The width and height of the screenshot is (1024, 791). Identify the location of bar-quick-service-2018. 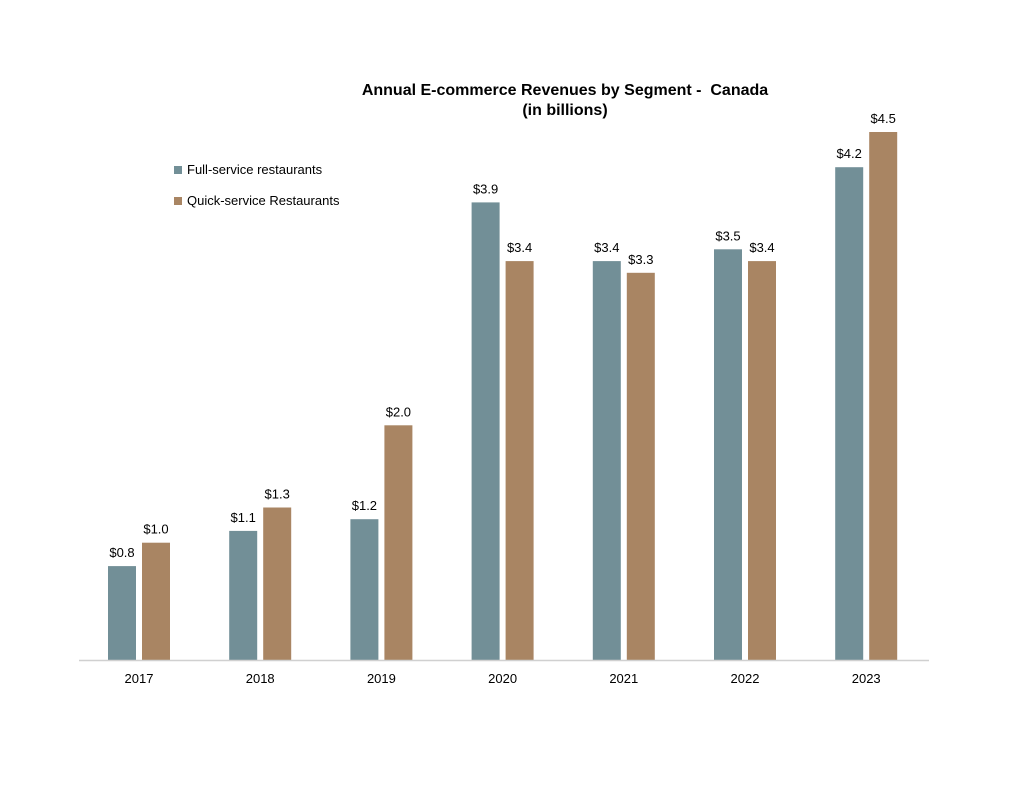
(277, 583).